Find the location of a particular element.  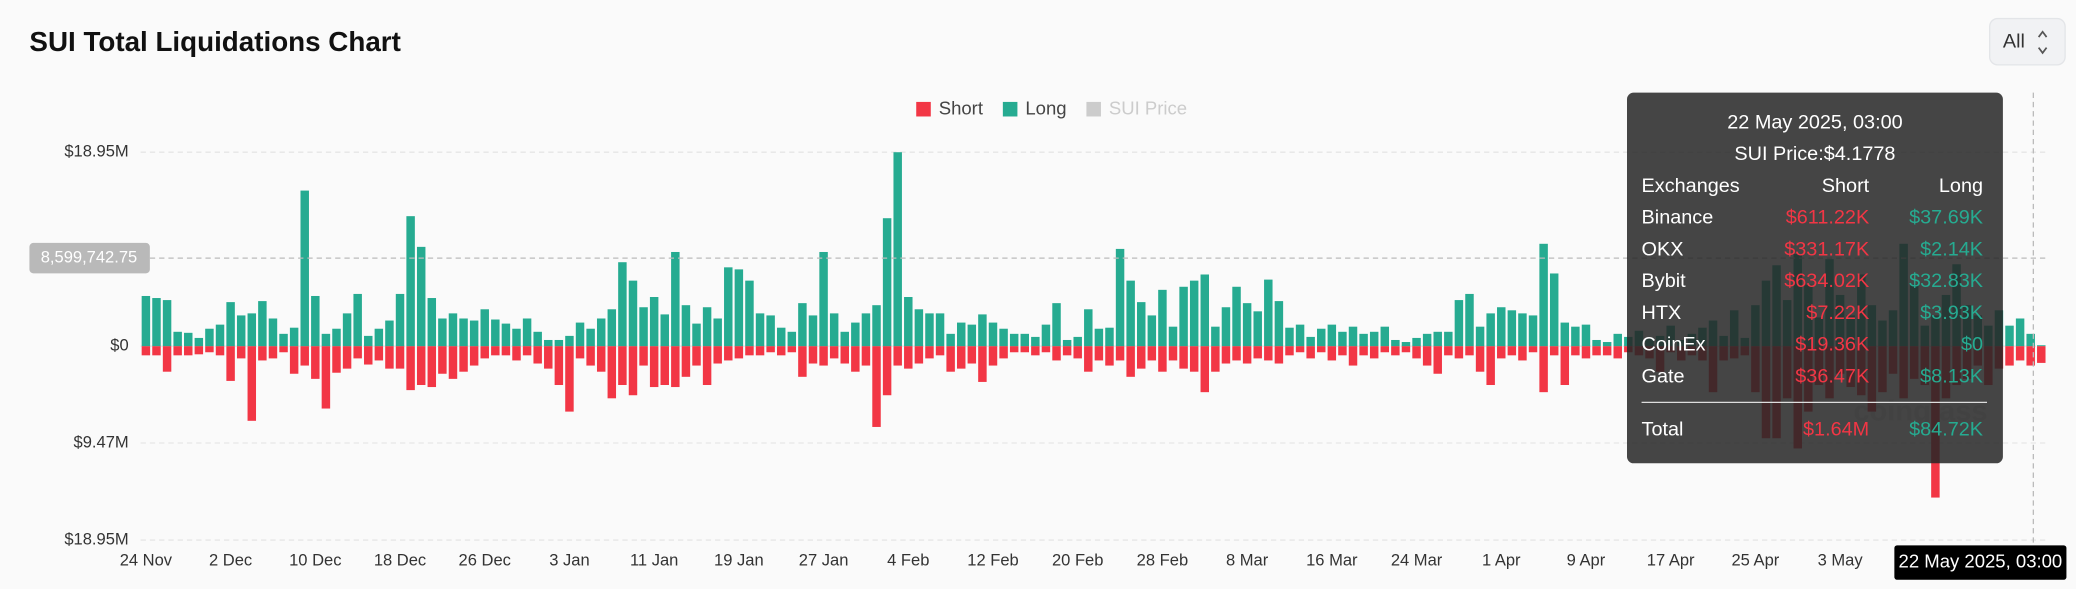

tooltip-cell: CoinEx is located at coordinates (1674, 345).